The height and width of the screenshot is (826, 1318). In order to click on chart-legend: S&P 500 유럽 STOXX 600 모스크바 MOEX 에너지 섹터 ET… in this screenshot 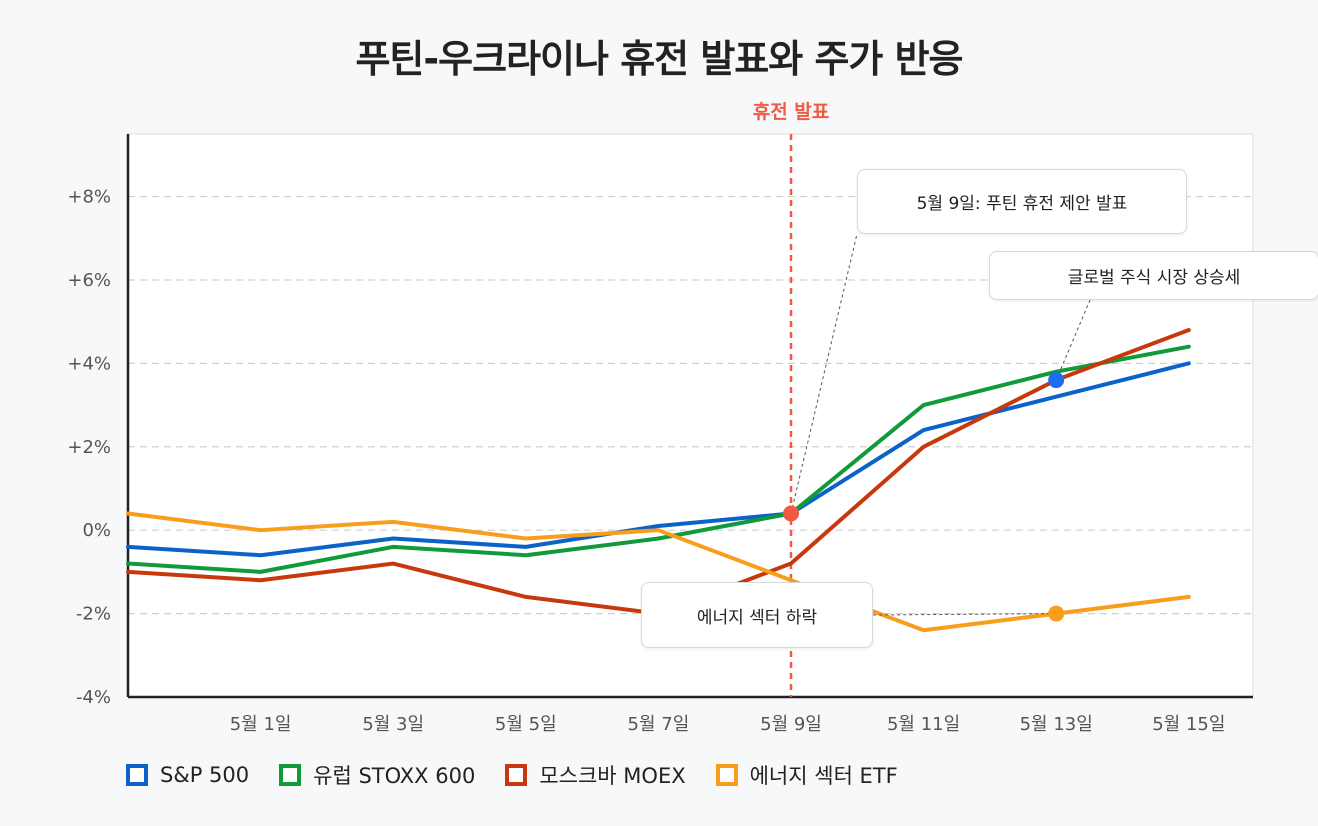, I will do `click(512, 775)`.